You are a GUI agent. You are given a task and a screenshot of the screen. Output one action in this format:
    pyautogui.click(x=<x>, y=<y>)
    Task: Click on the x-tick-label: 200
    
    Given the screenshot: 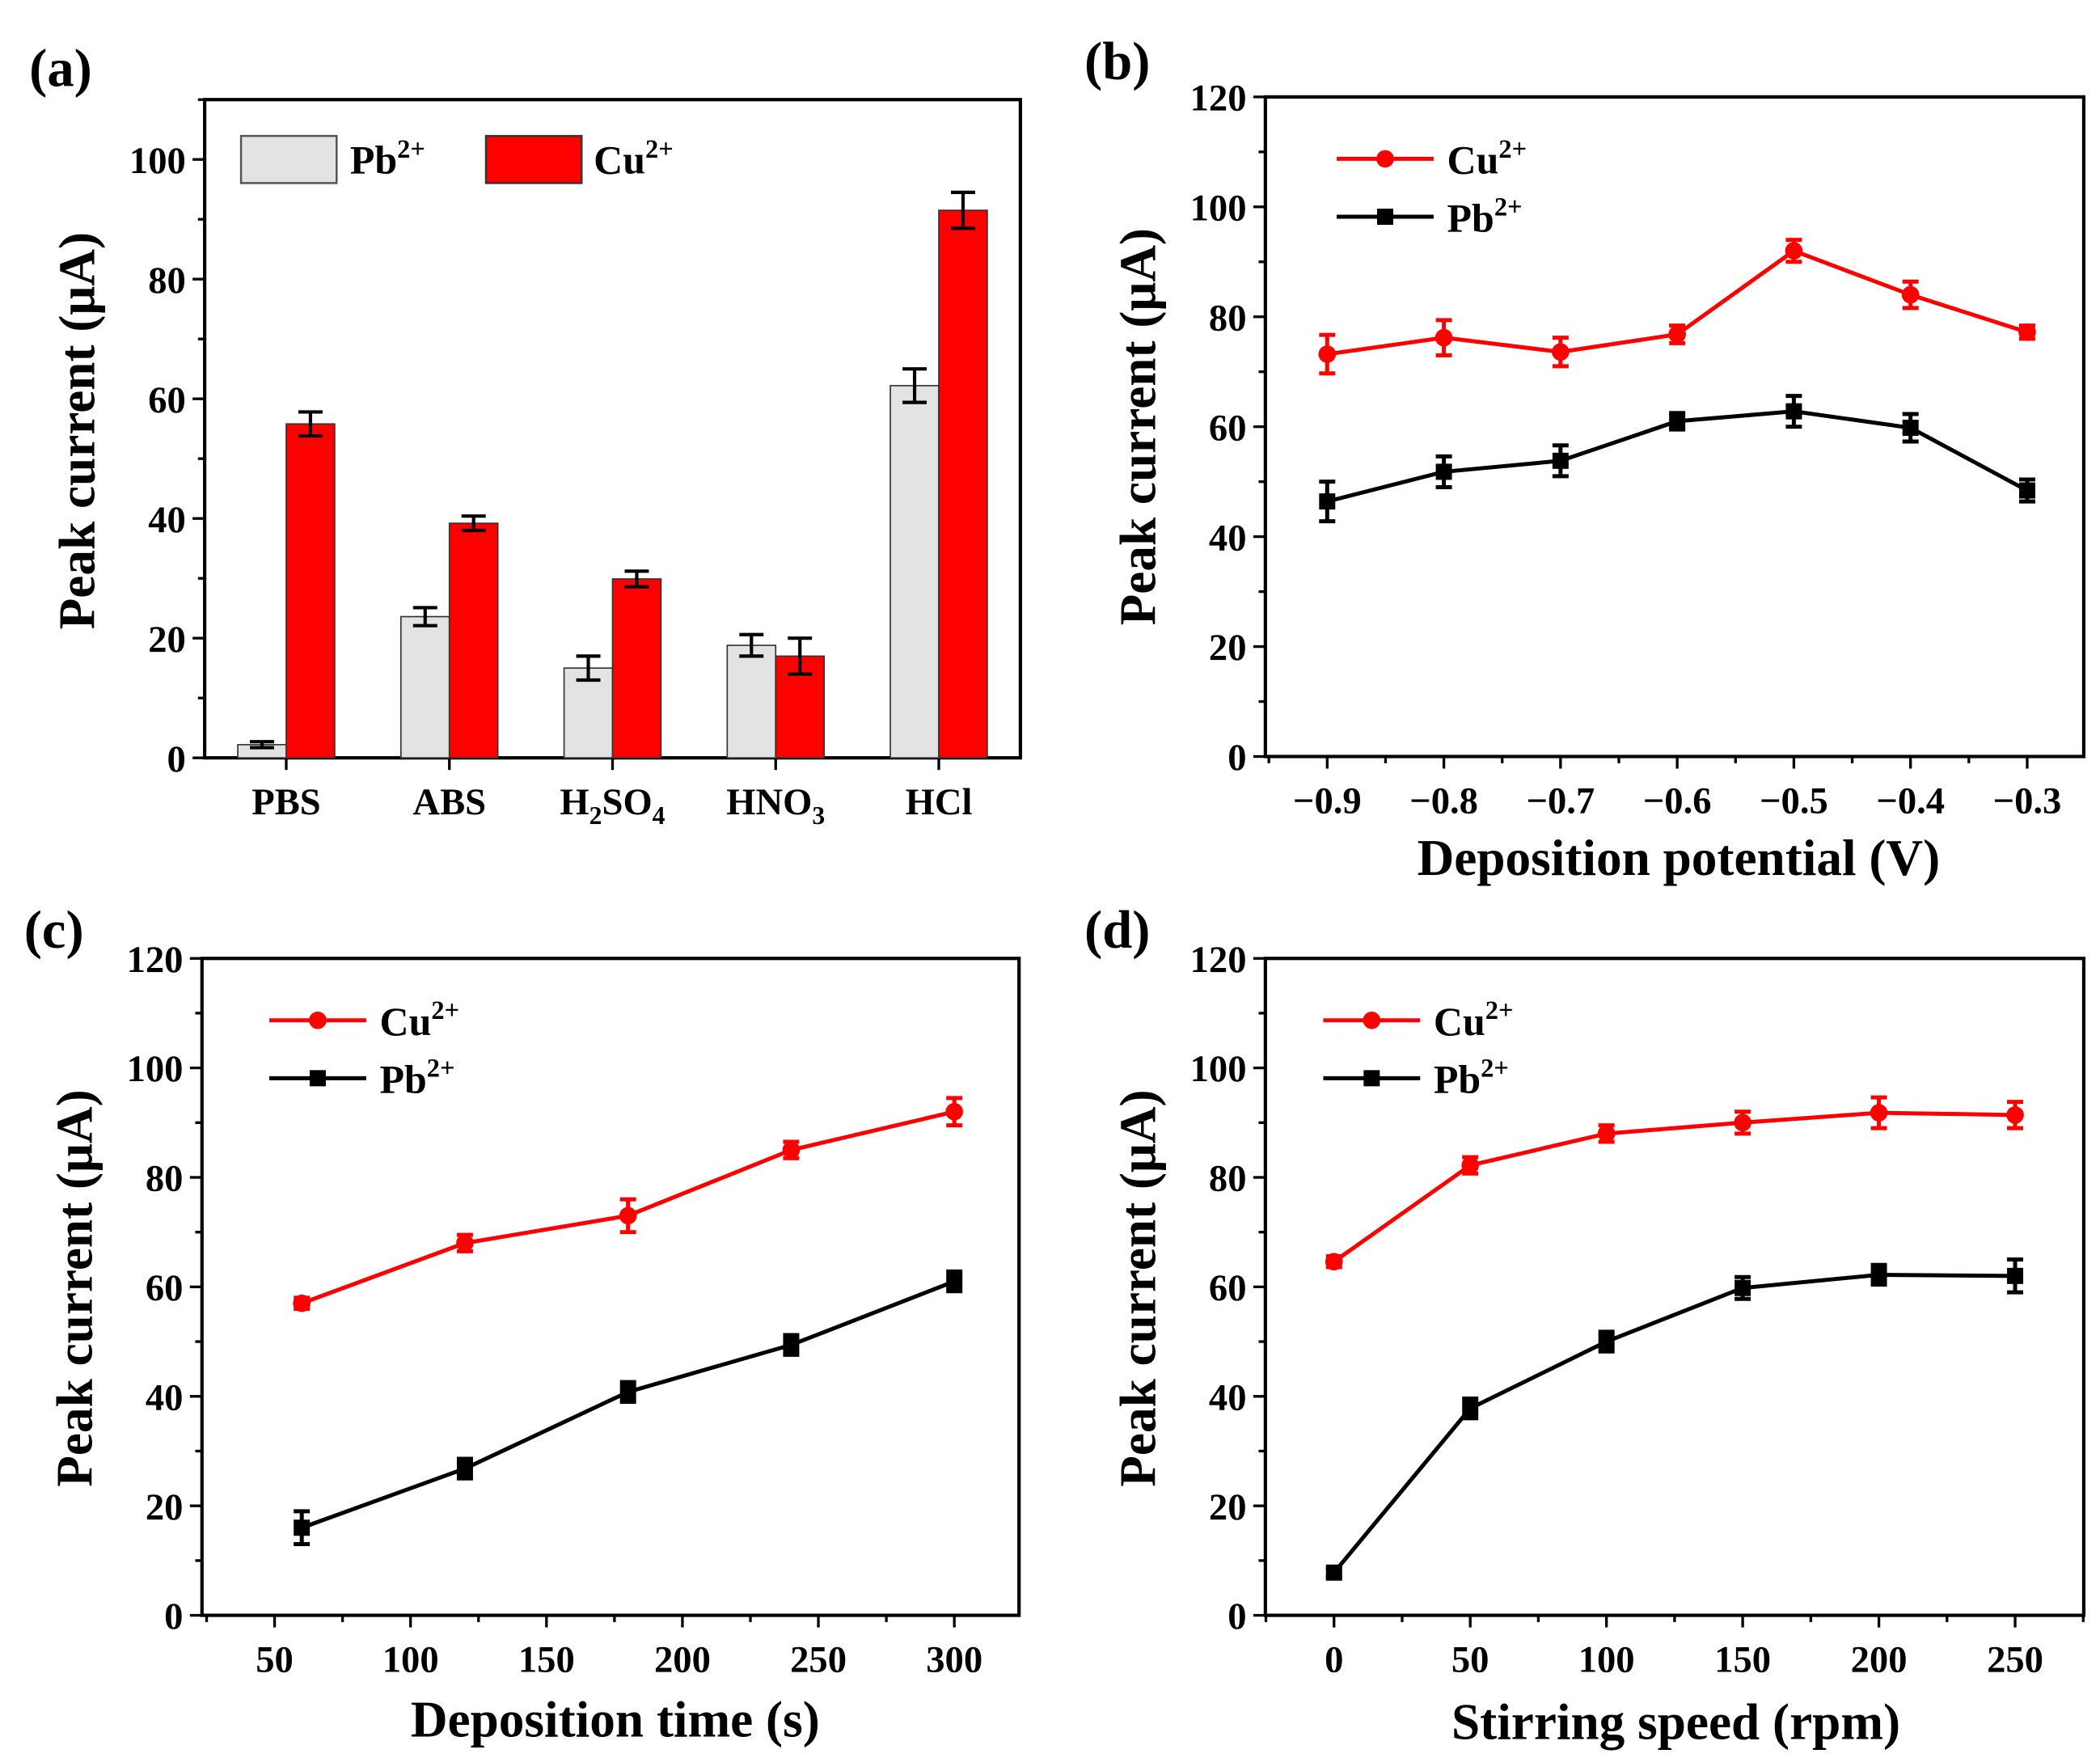 What is the action you would take?
    pyautogui.click(x=682, y=1659)
    